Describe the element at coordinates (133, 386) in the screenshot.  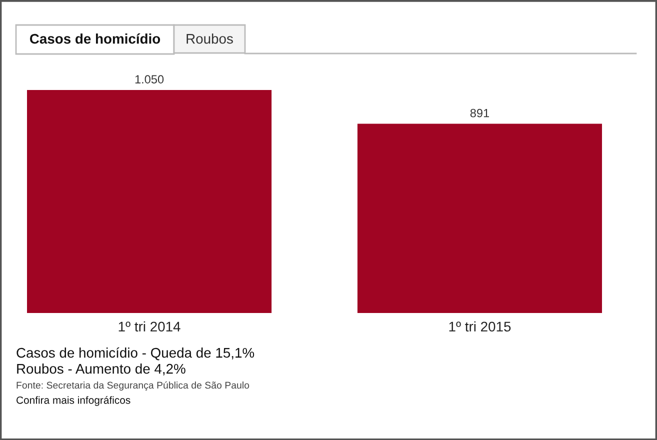
I see `source-note: Fonte: Secretaria da Segurança Pública de São Paulo` at that location.